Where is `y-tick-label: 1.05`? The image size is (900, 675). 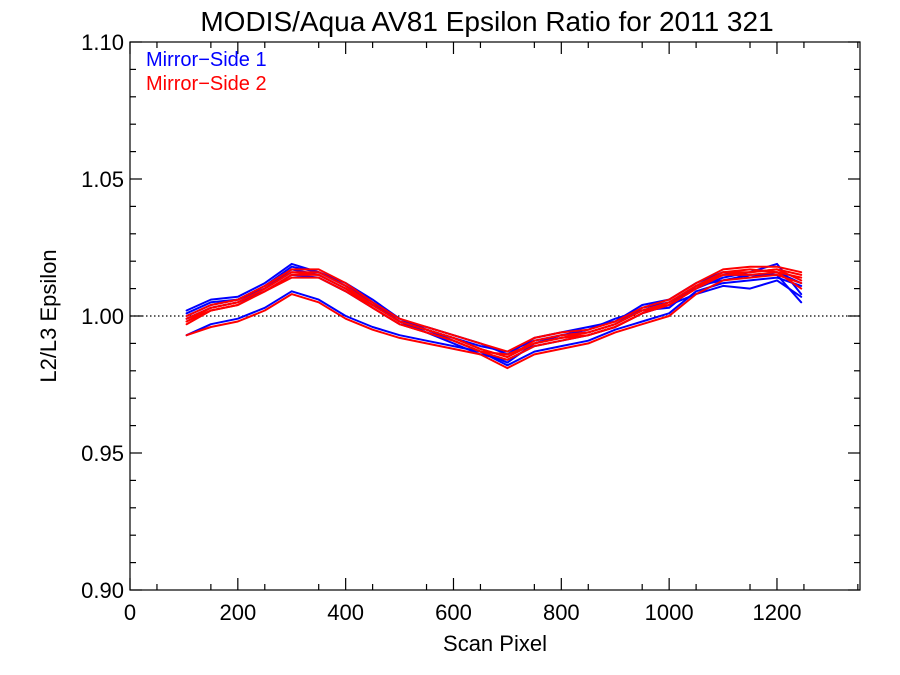 y-tick-label: 1.05 is located at coordinates (102, 179).